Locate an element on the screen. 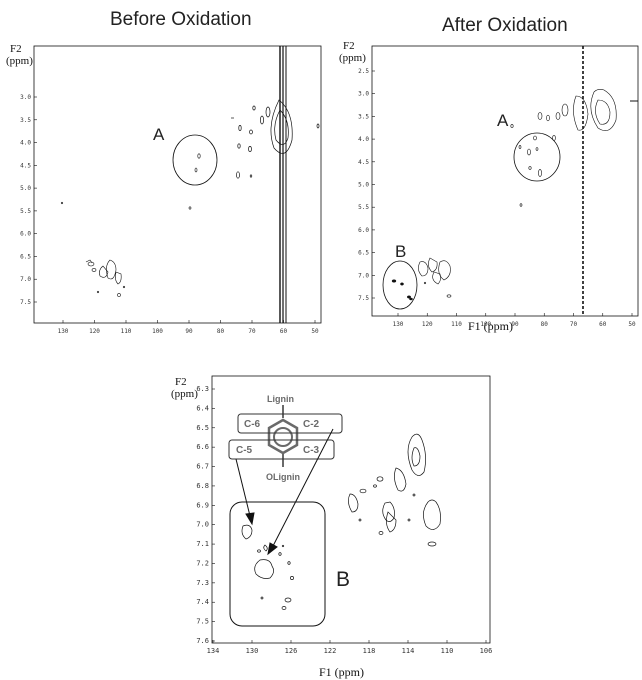  tl-y-tick-label: 4.5 is located at coordinates (25, 165).